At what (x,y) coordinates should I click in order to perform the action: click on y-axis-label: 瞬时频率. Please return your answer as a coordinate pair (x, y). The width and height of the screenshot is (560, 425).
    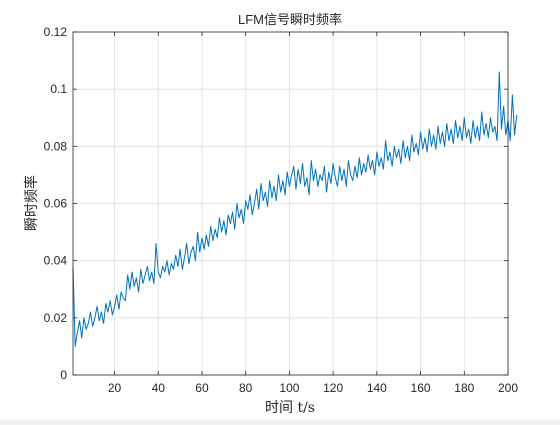
    Looking at the image, I should click on (31, 203).